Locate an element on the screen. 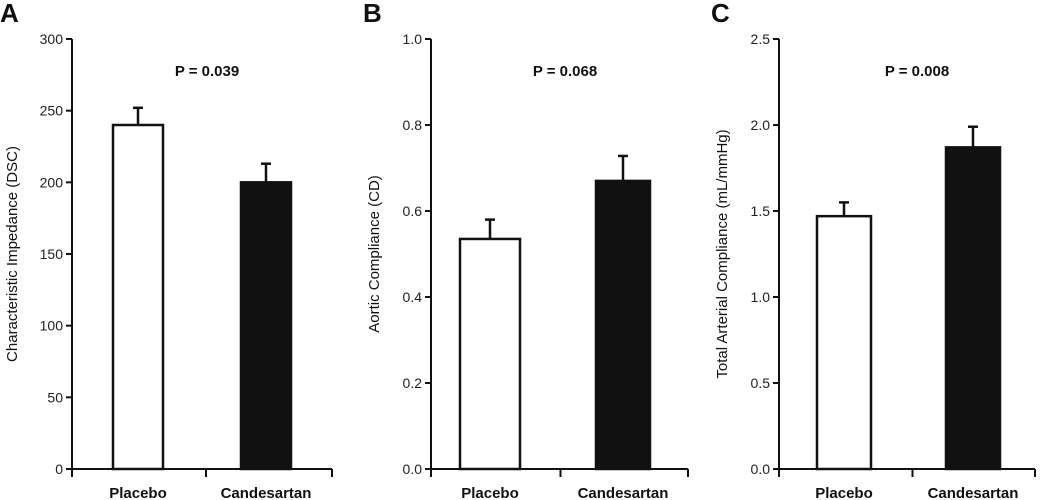 Image resolution: width=1040 pixels, height=500 pixels. panel-a-bar-placebo is located at coordinates (138, 297).